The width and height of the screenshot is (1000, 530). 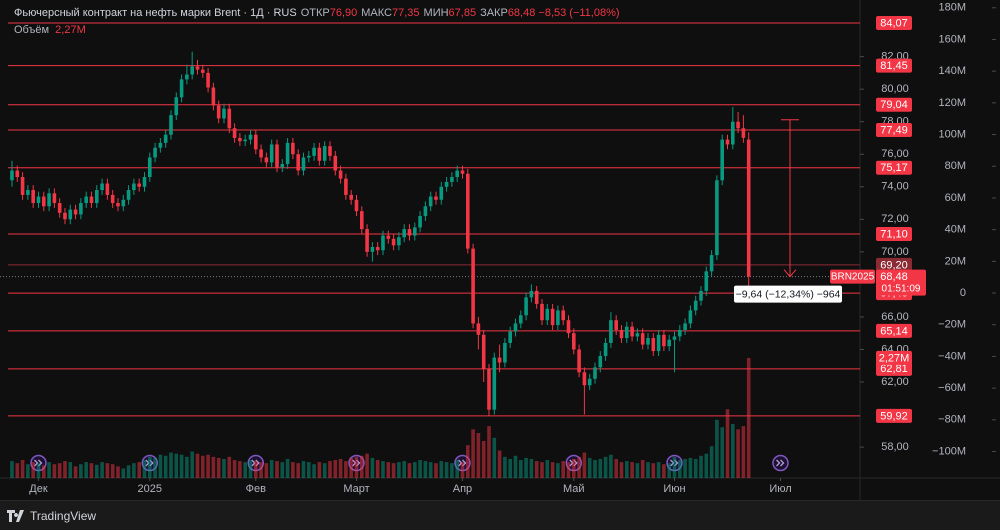 I want to click on level-tag-label: 62,81, so click(x=894, y=369).